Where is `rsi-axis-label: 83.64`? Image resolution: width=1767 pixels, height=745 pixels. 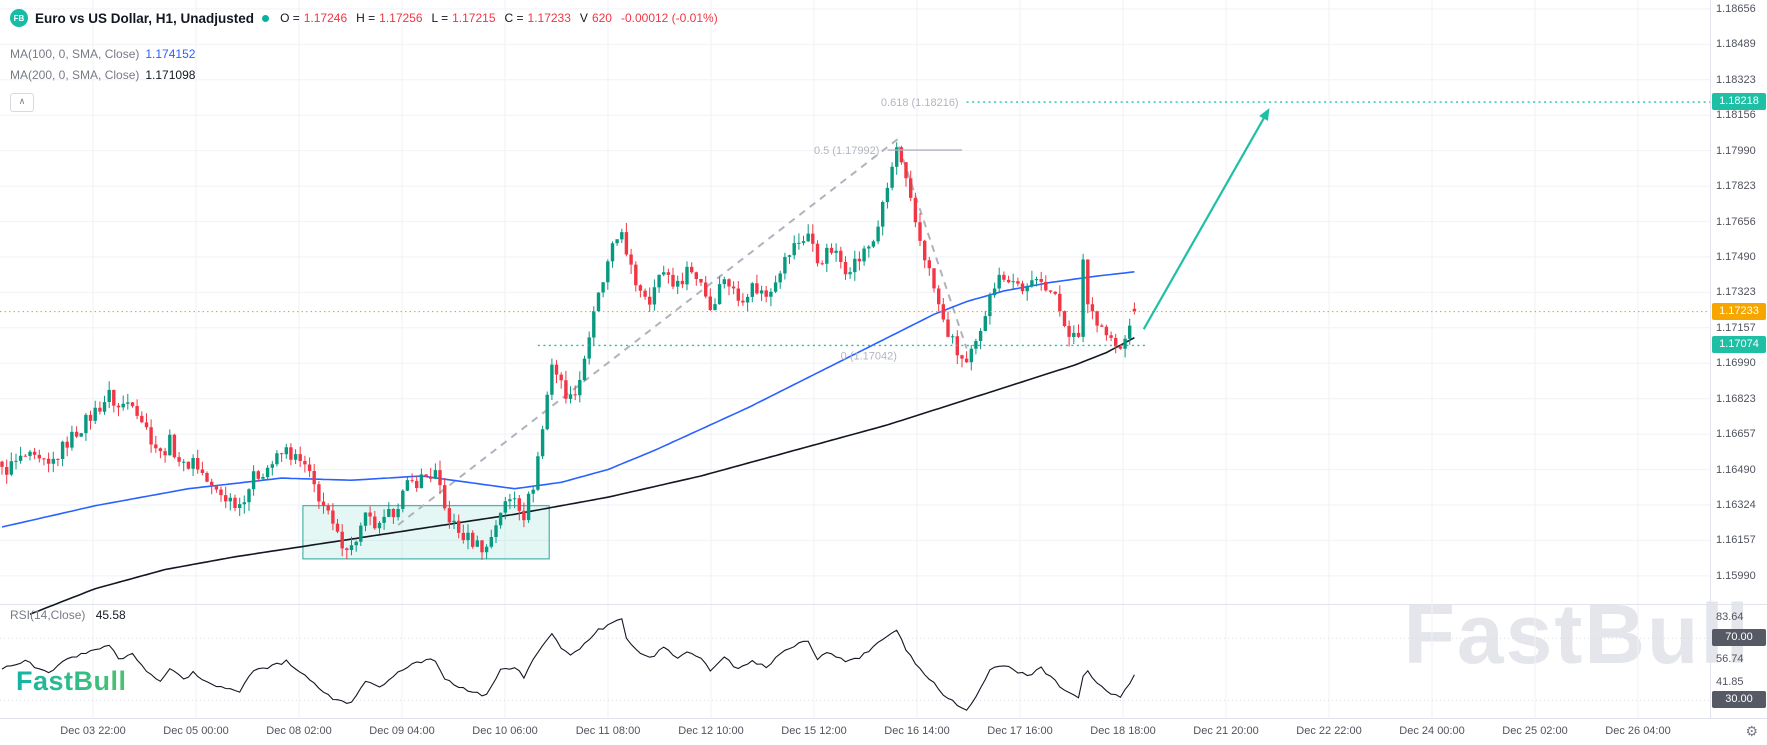 rsi-axis-label: 83.64 is located at coordinates (1730, 617).